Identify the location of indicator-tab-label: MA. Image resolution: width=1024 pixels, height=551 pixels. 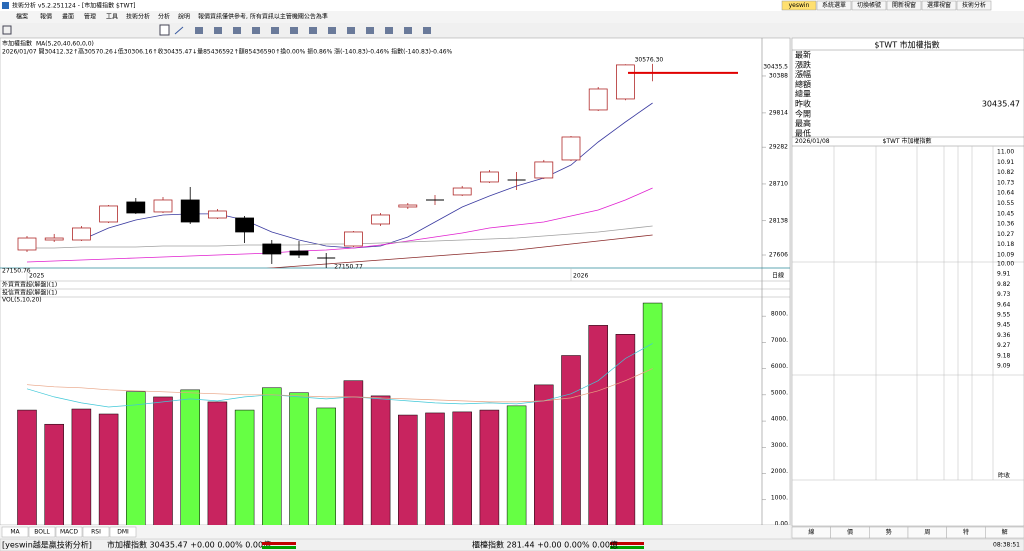
(15, 532).